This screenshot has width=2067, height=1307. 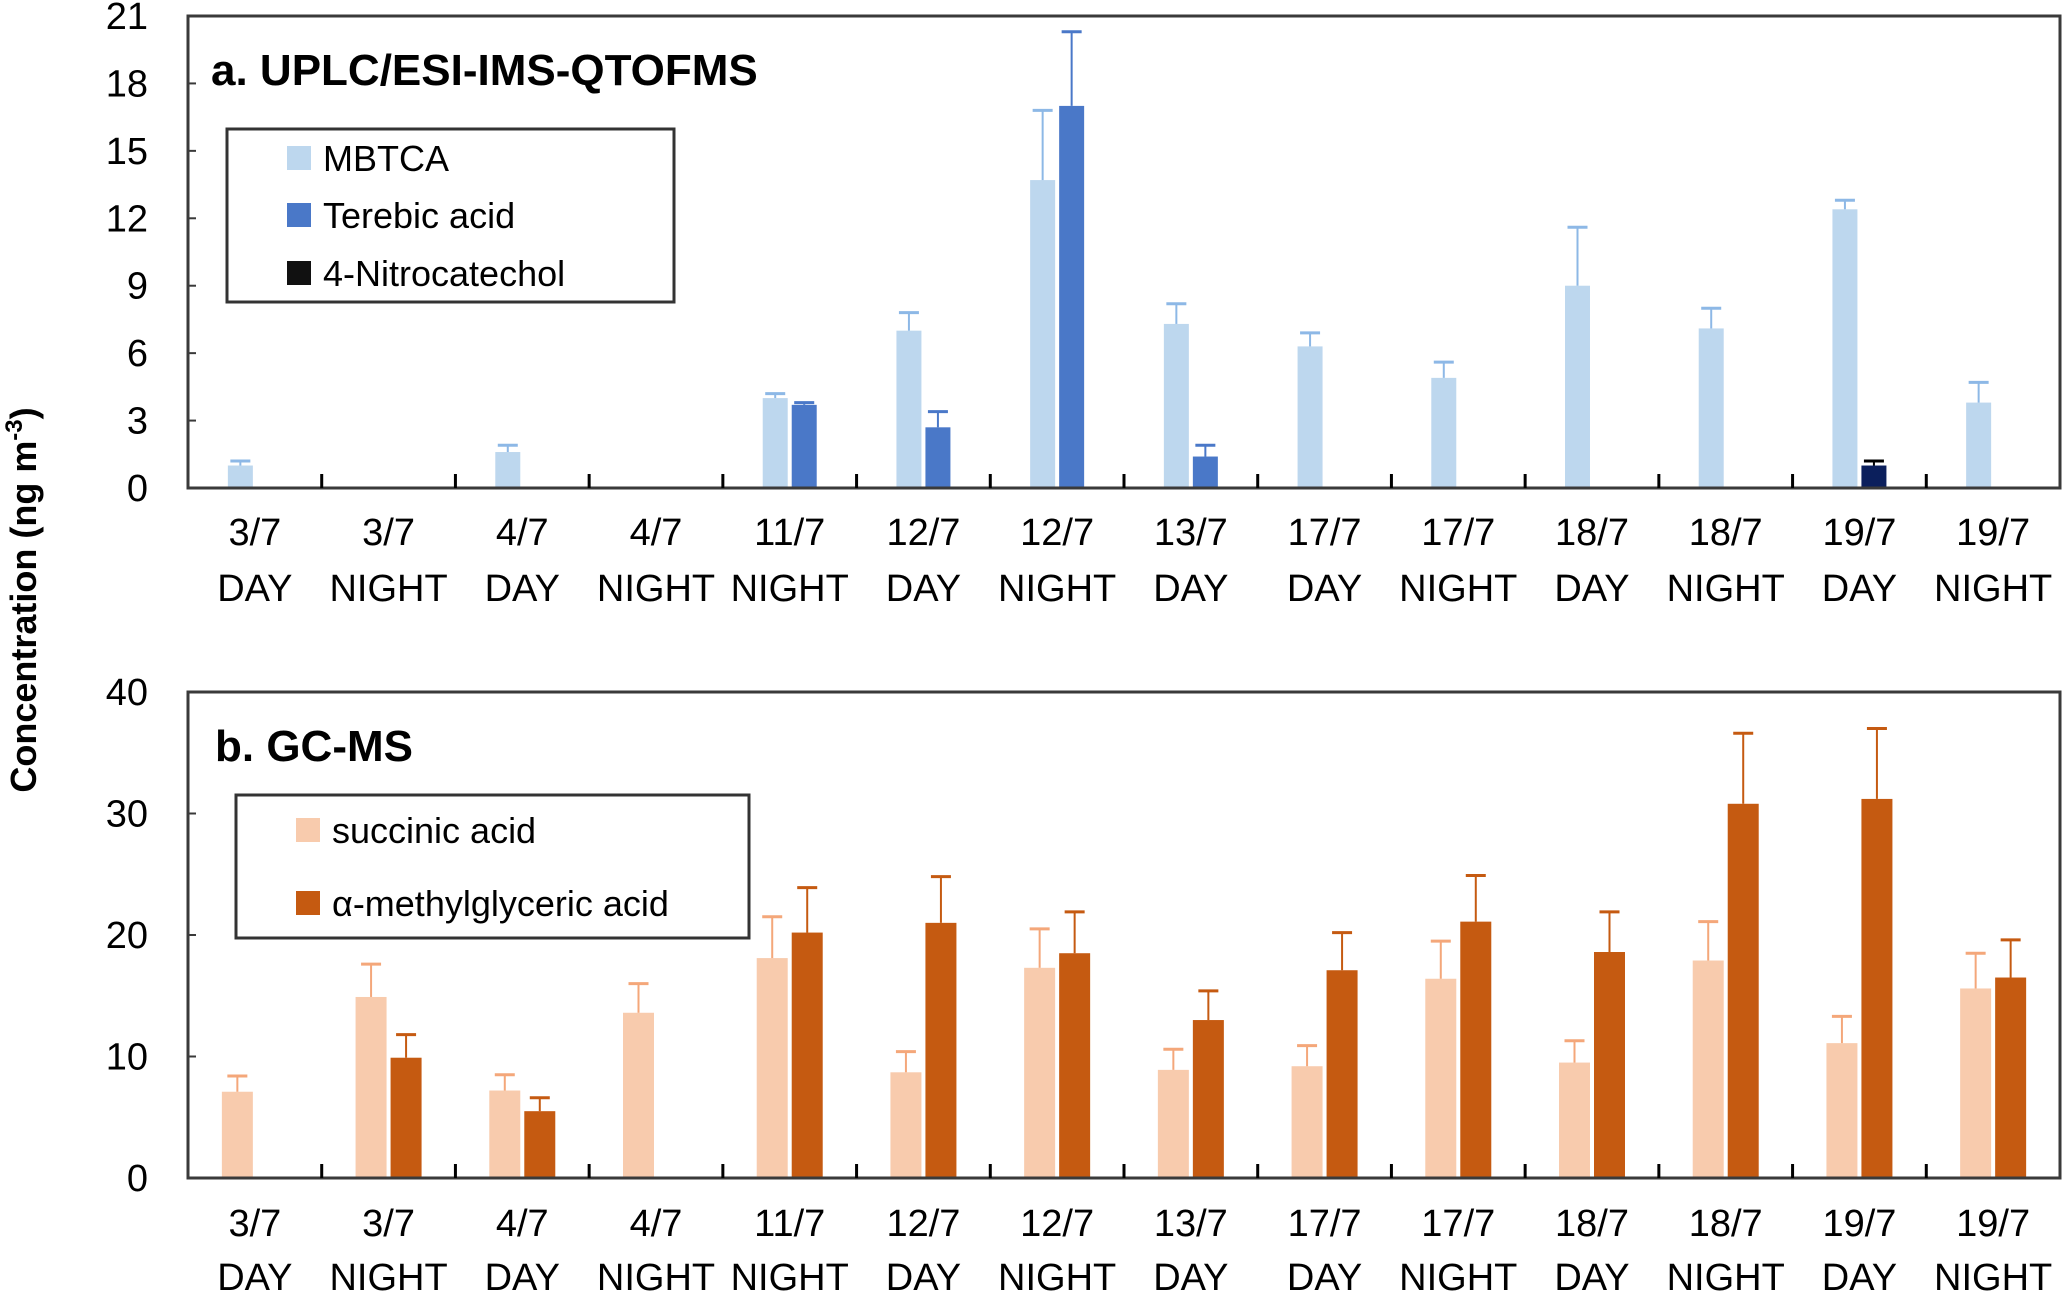 I want to click on x-tick-label-date: 13/7, so click(x=1191, y=533).